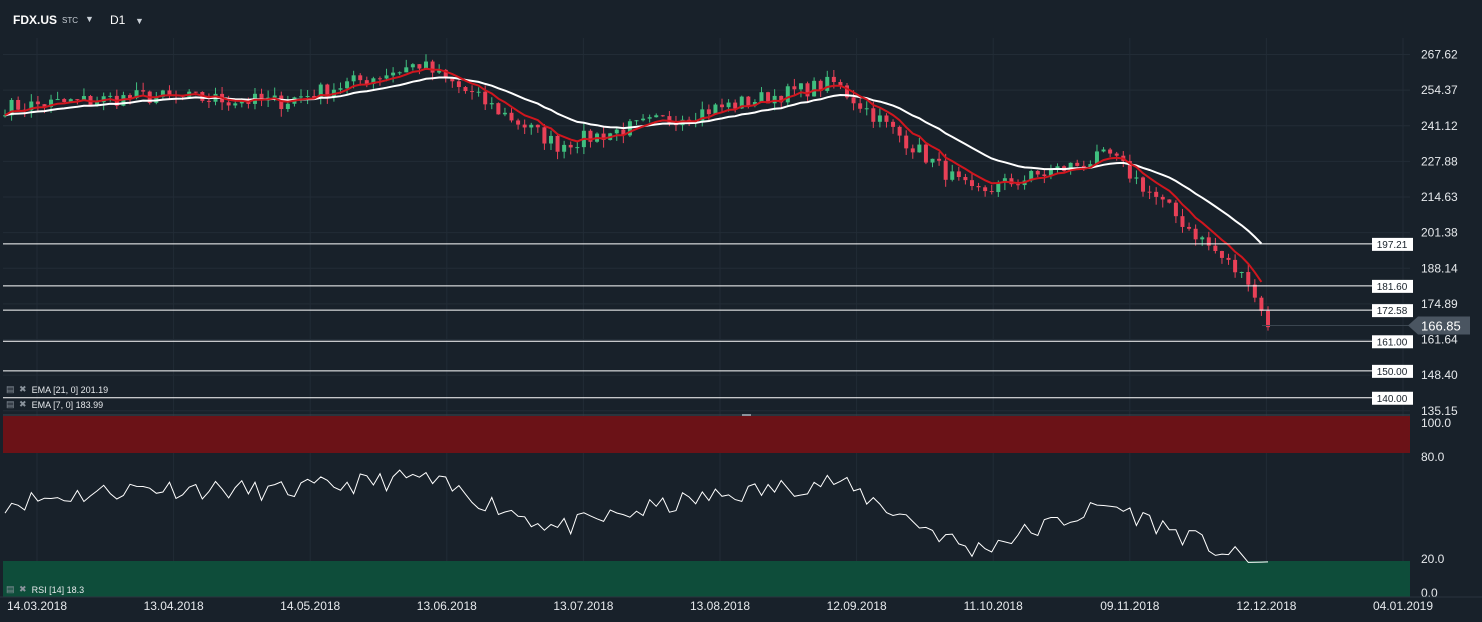 The image size is (1482, 622). I want to click on rsi-legend: ▤ ✖ RSI [14] 18.3, so click(45, 589).